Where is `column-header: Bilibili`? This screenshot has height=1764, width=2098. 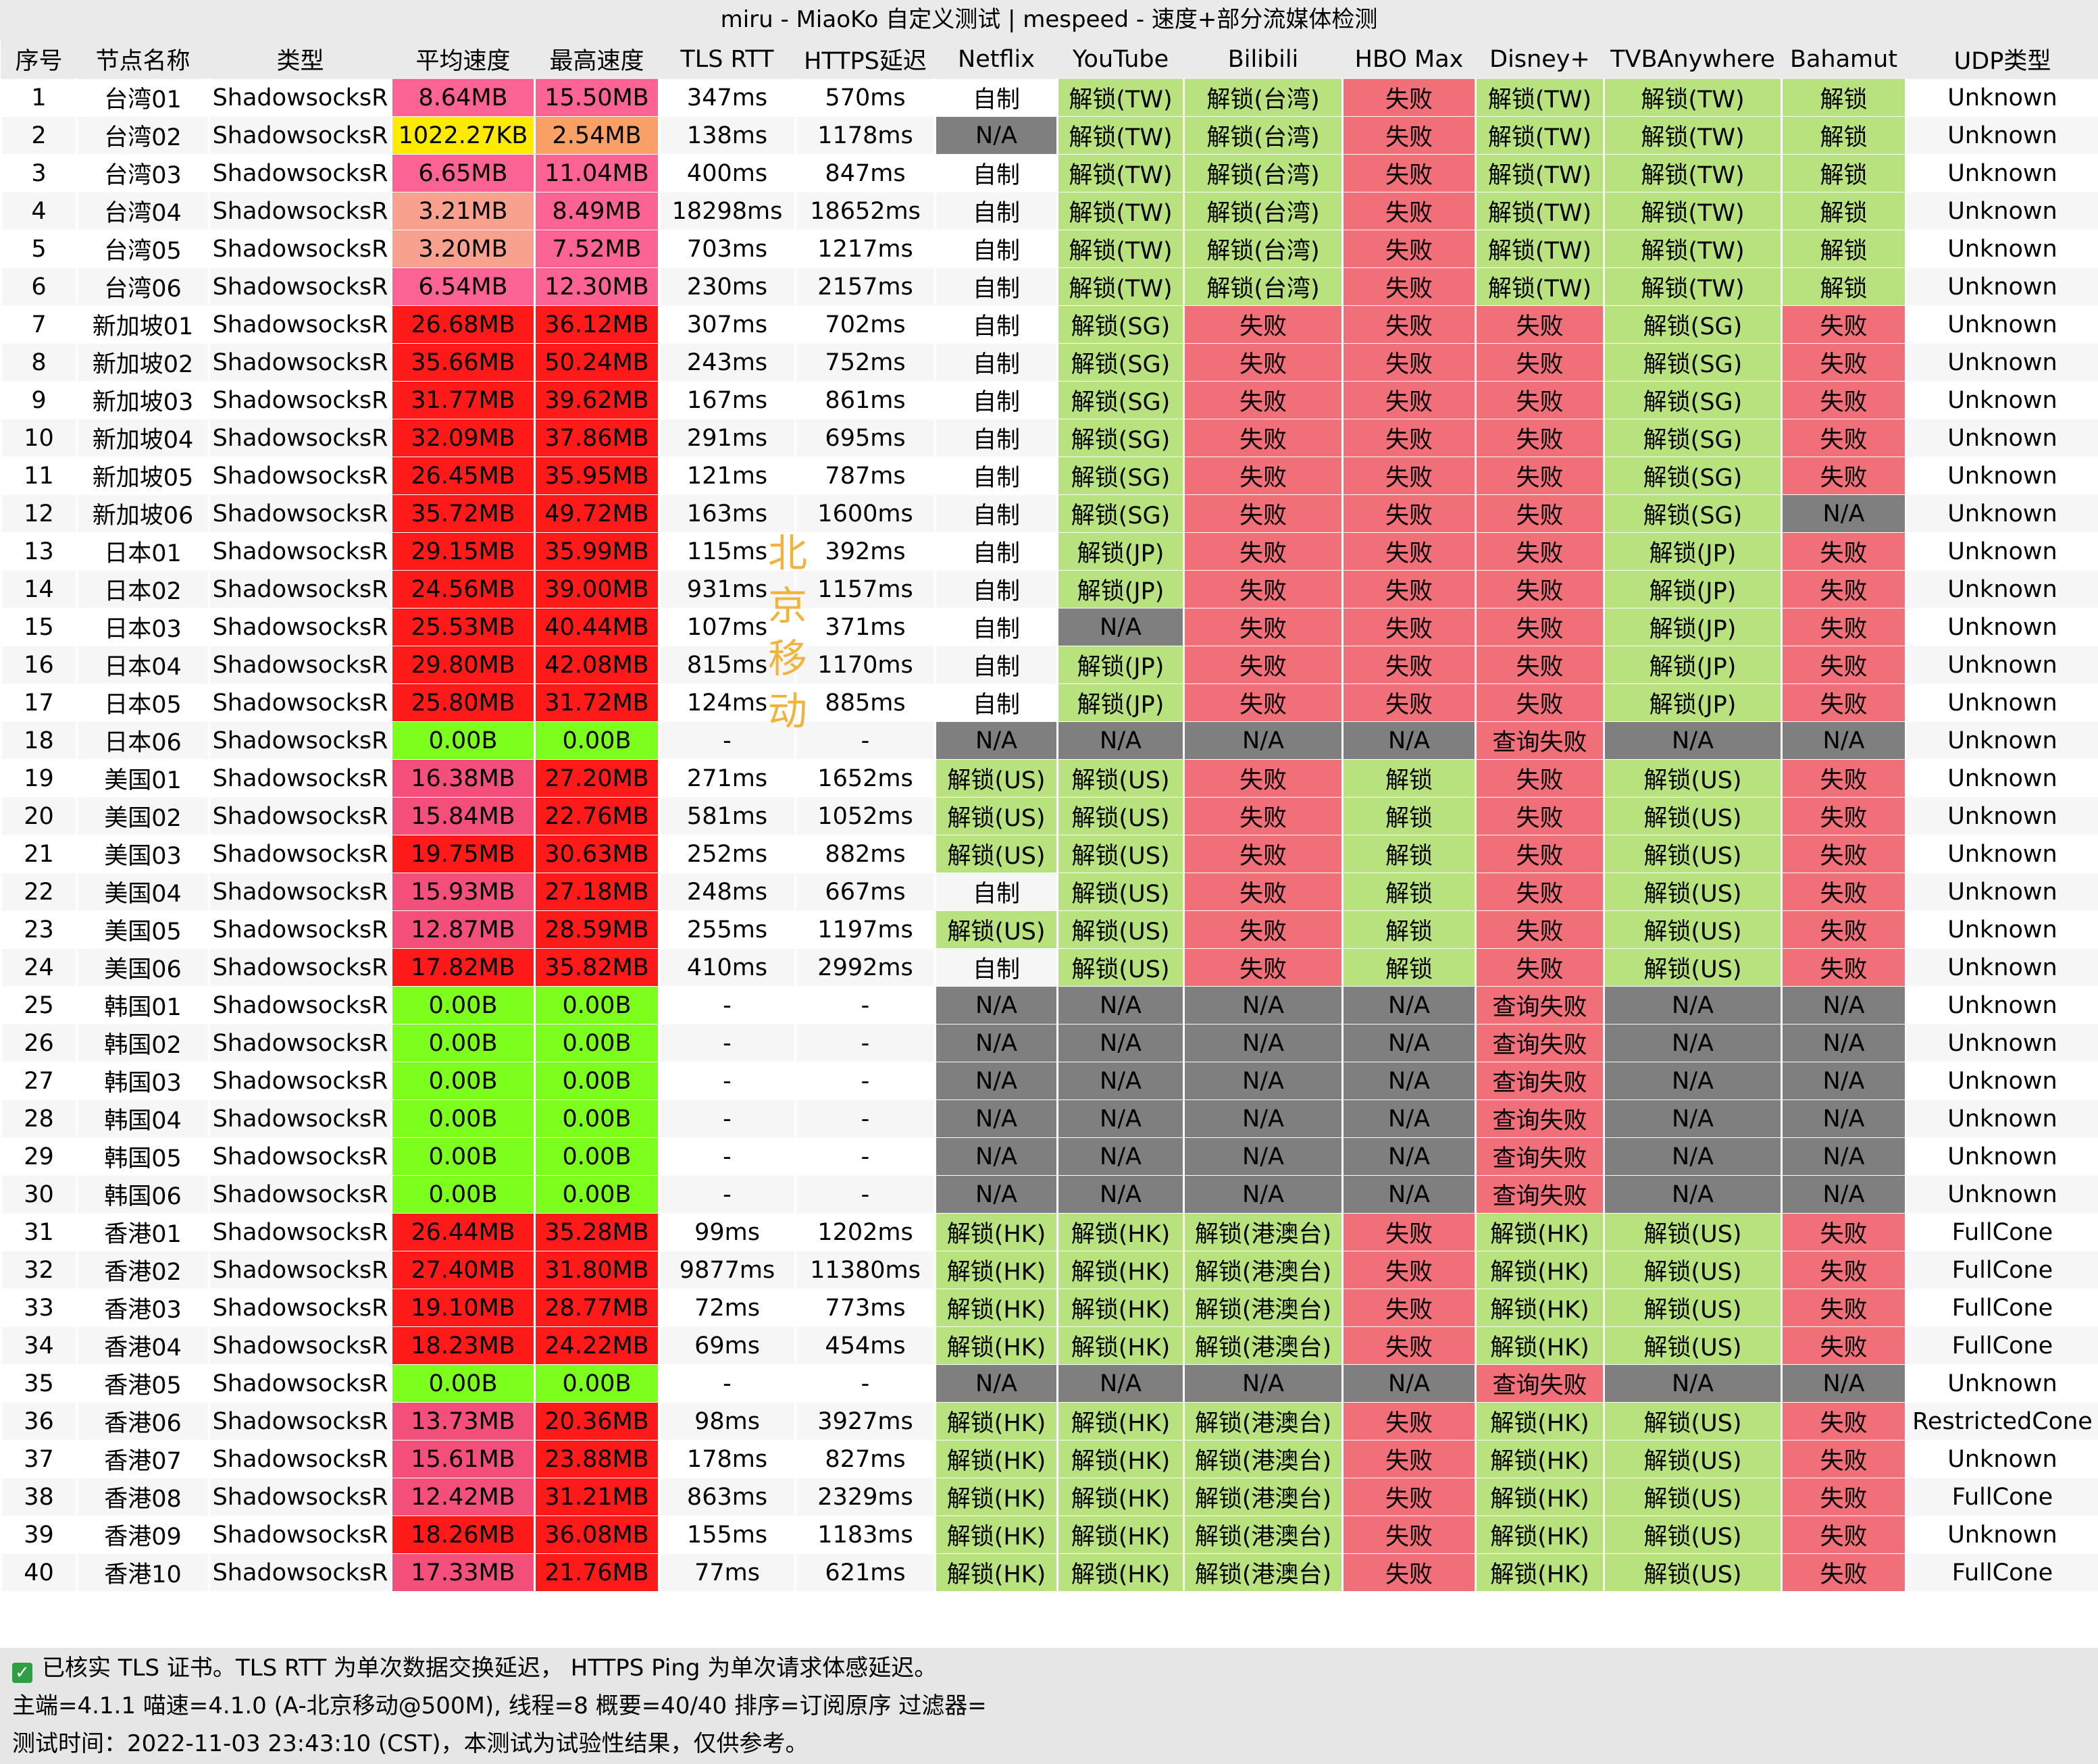 column-header: Bilibili is located at coordinates (1263, 59).